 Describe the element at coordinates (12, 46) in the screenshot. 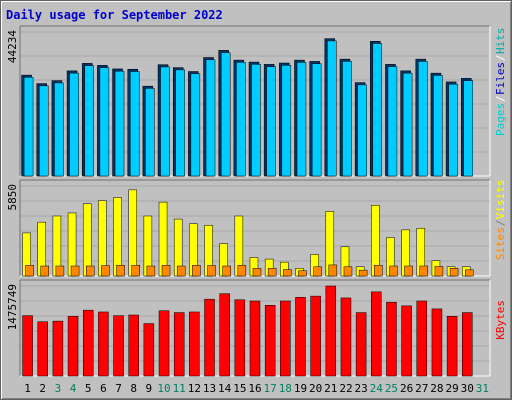

I see `y-max-label: 44234` at that location.